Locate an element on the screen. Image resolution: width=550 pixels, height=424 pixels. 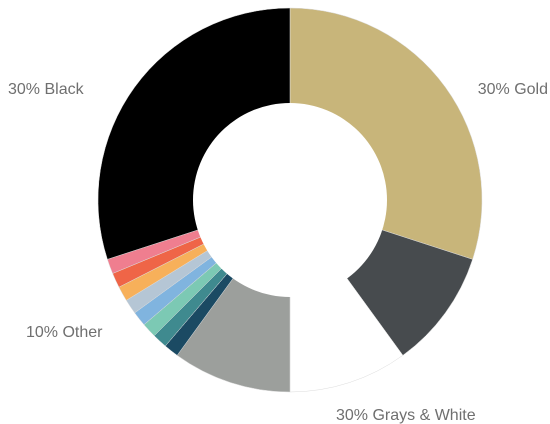
label-black: 30% Black is located at coordinates (46, 89).